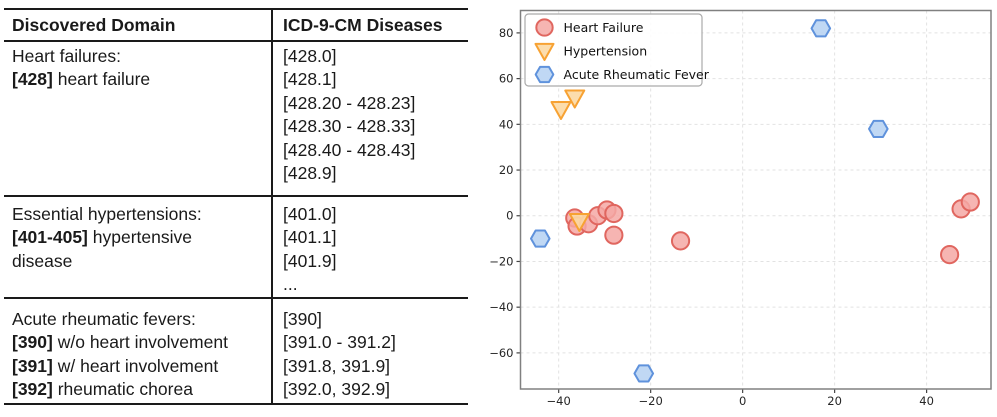  I want to click on x-tick-label: −40, so click(559, 401).